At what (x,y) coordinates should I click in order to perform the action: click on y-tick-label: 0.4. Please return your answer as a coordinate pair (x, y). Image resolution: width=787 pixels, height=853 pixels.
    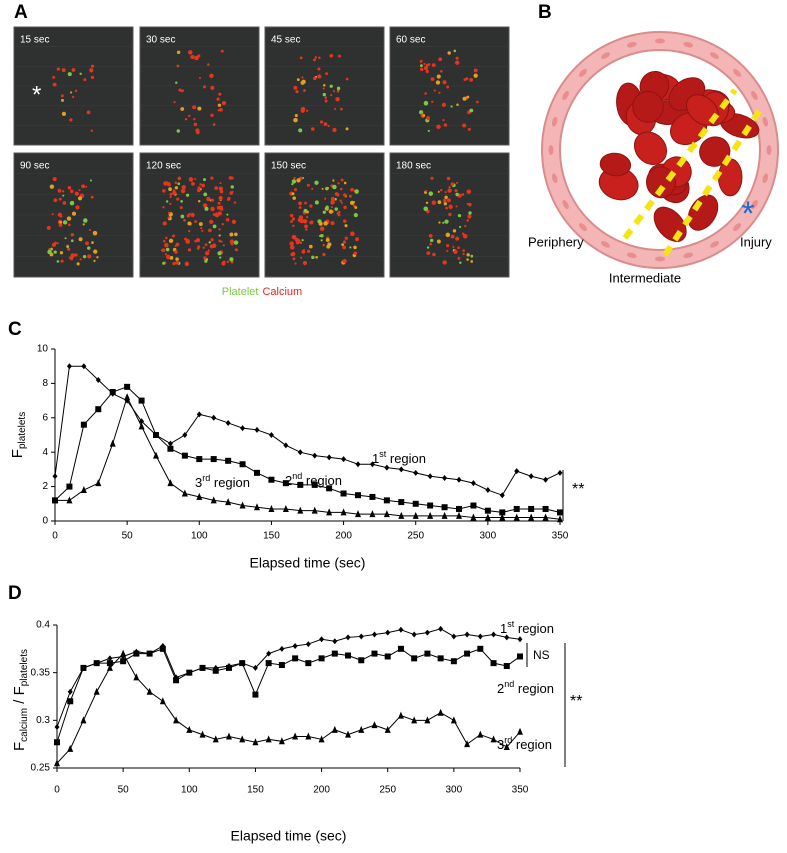
    Looking at the image, I should click on (43, 625).